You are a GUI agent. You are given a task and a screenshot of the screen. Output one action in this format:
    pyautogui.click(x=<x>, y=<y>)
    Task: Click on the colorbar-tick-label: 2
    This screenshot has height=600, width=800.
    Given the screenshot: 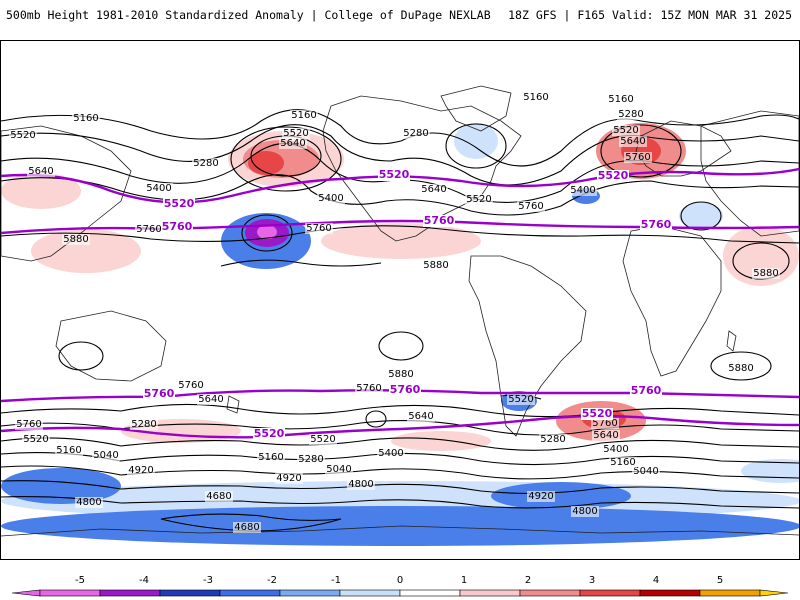 What is the action you would take?
    pyautogui.click(x=528, y=580)
    